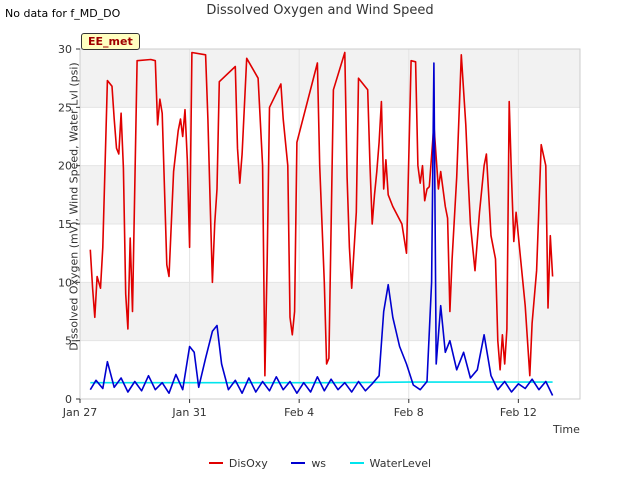 This screenshot has width=640, height=480. I want to click on legend-swatch-disoxy, so click(215, 463).